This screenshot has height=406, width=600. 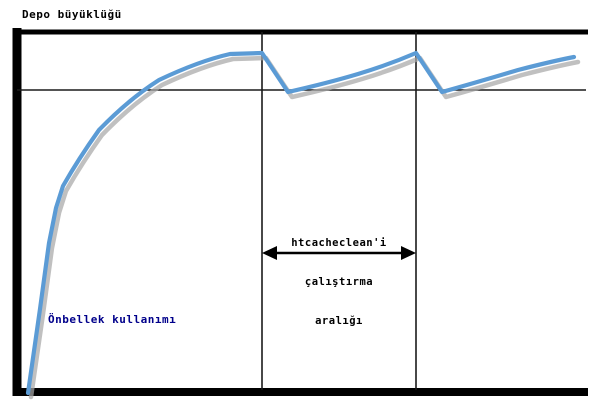 What do you see at coordinates (408, 253) in the screenshot?
I see `interval-arrow-head-right` at bounding box center [408, 253].